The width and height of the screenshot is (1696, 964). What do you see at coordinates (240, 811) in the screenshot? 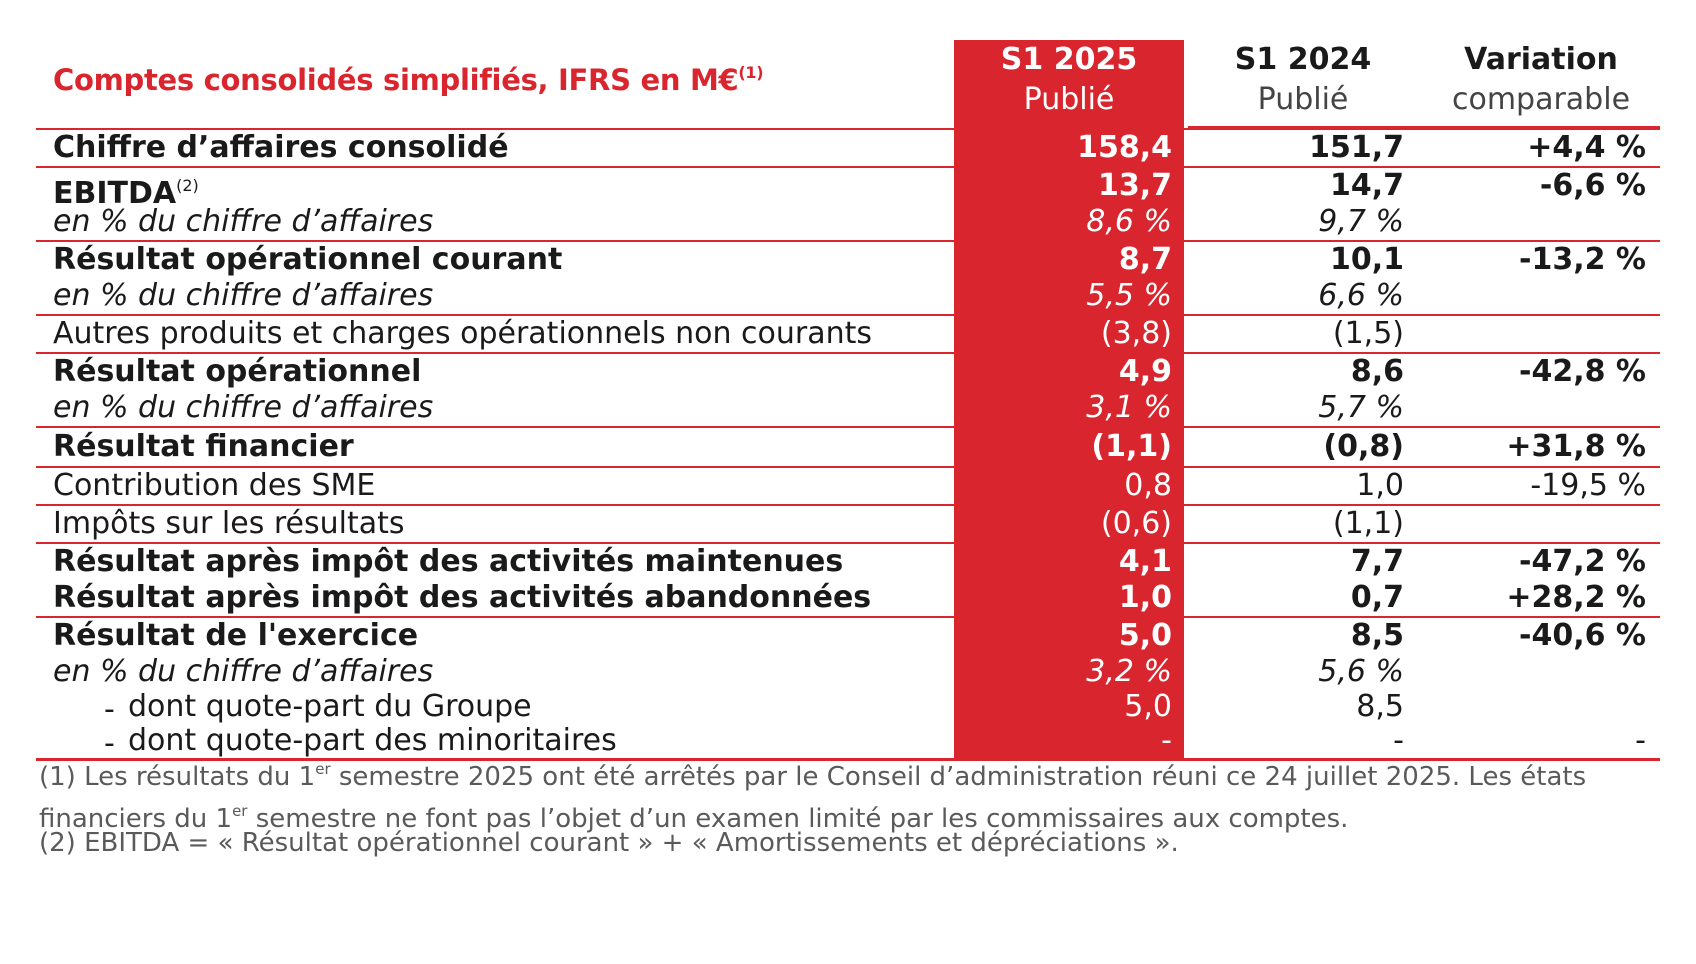
I see `footnote-1-sup-2: er` at bounding box center [240, 811].